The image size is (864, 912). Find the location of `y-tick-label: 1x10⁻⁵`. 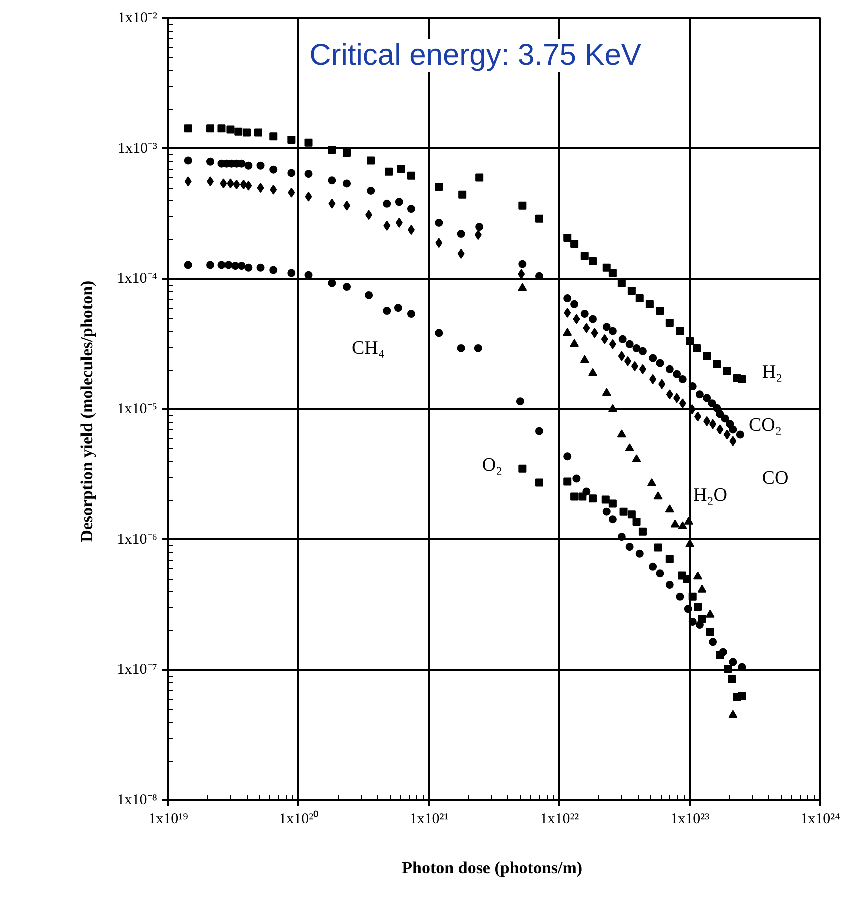

y-tick-label: 1x10⁻⁵ is located at coordinates (137, 410).